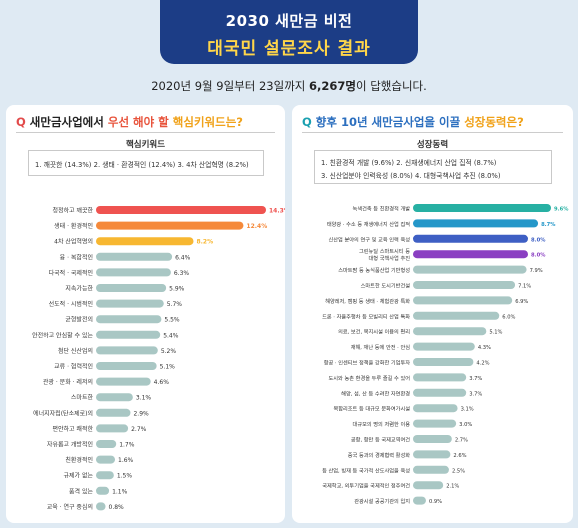 Image resolution: width=578 pixels, height=528 pixels. I want to click on growth-value-label: 7.9%, so click(536, 271).